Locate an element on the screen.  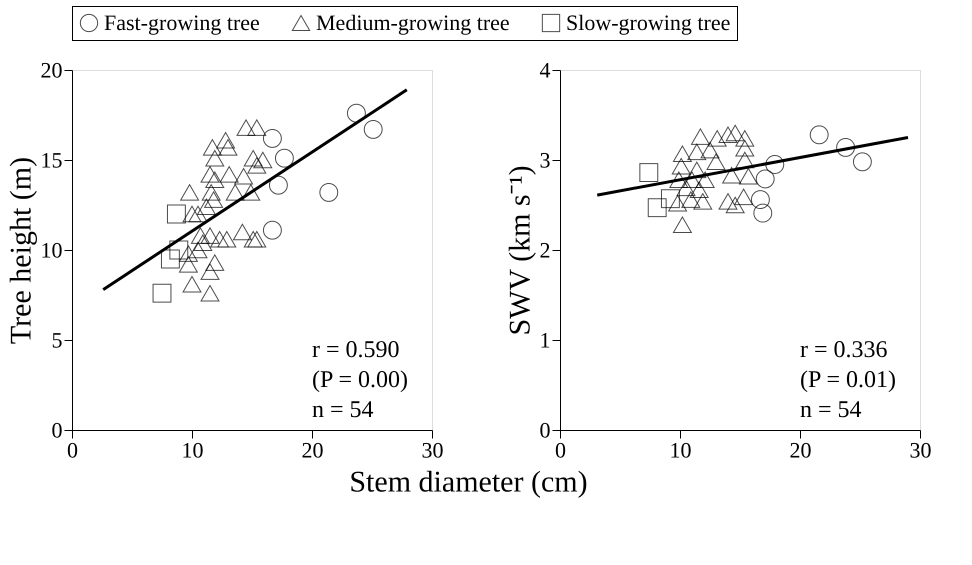
y-tick-label: 15 is located at coordinates (51, 160).